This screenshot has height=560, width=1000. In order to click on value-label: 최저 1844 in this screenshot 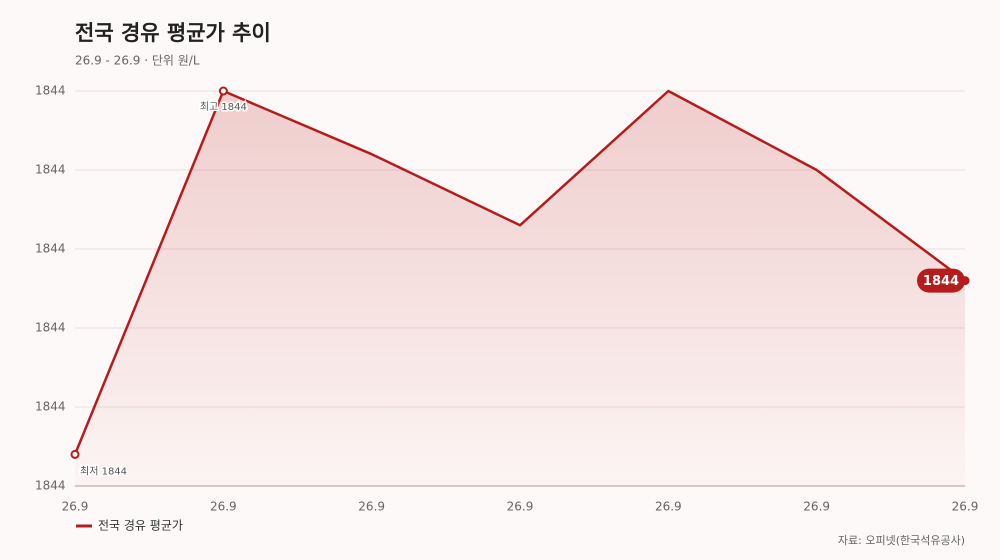, I will do `click(103, 471)`.